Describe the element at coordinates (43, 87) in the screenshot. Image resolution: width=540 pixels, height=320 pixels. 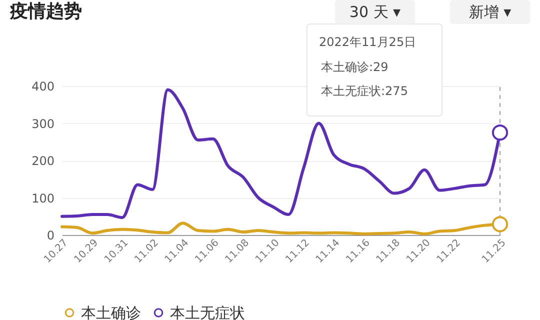
I see `y-tick-label: 400` at that location.